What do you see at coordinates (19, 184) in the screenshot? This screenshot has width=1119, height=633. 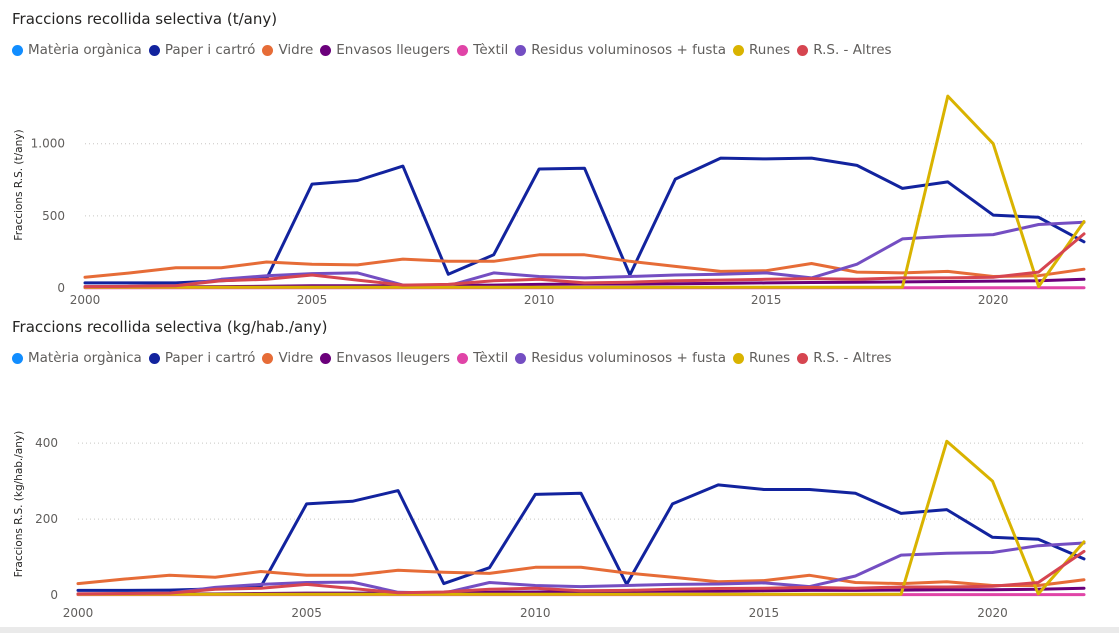 I see `y-axis-title: Fraccions R.S. (t/any)` at bounding box center [19, 184].